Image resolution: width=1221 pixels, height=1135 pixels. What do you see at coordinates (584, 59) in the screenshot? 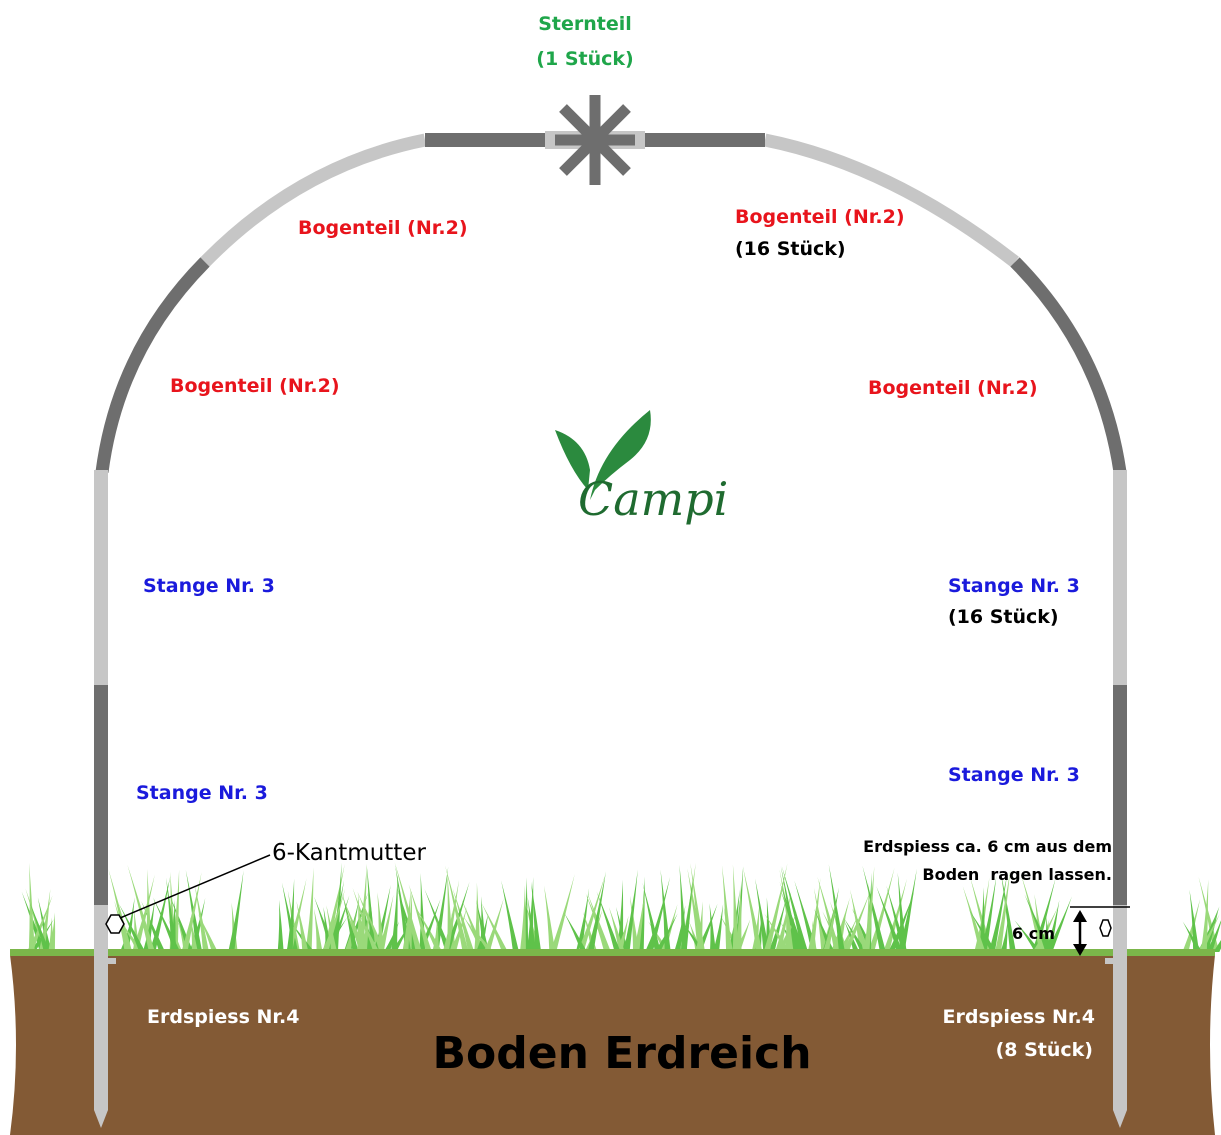
I see `star-count: (1 Stück)` at bounding box center [584, 59].